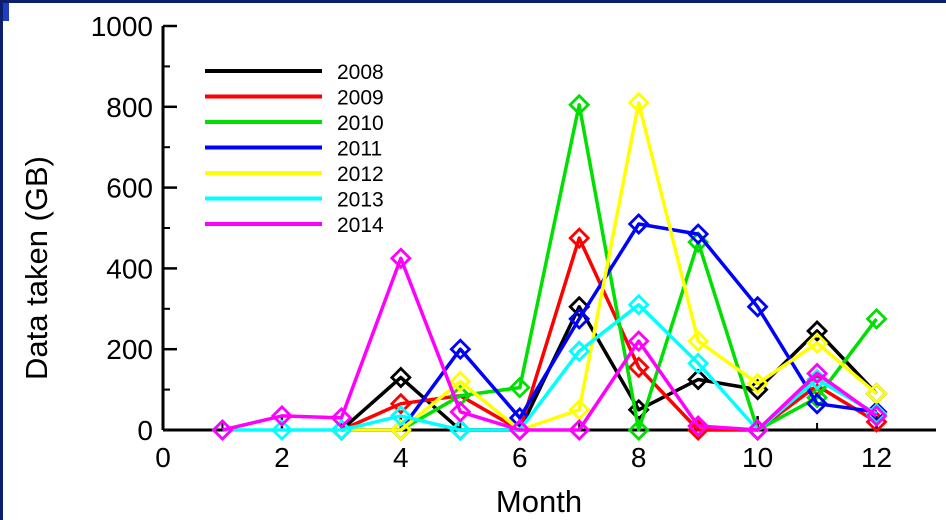 This screenshot has width=946, height=520. I want to click on x-tick-label: 10, so click(757, 457).